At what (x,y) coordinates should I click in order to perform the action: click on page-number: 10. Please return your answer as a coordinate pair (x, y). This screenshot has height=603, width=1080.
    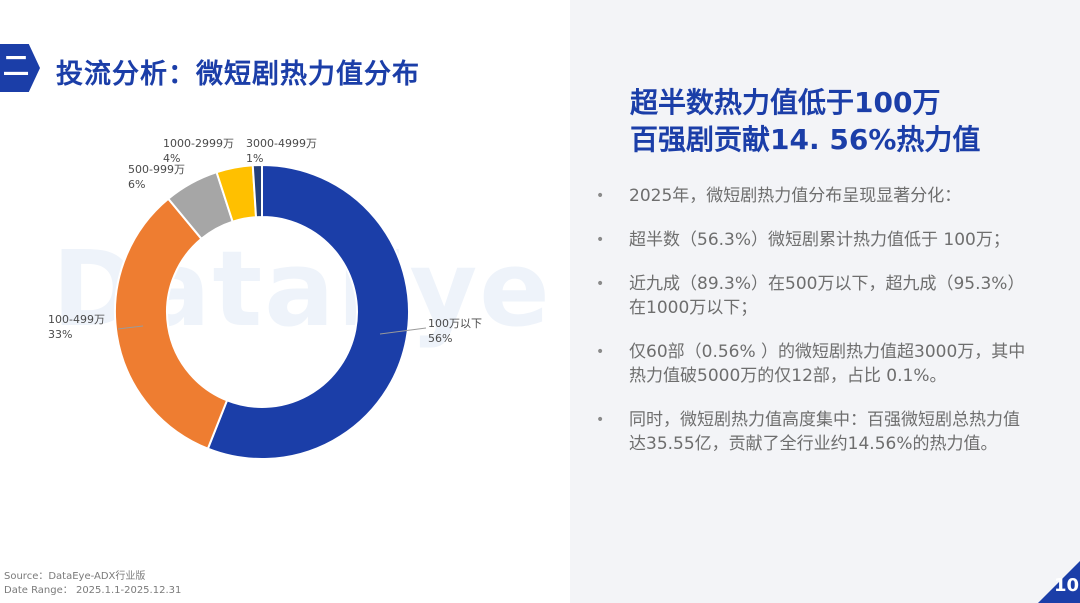
    Looking at the image, I should click on (1067, 585).